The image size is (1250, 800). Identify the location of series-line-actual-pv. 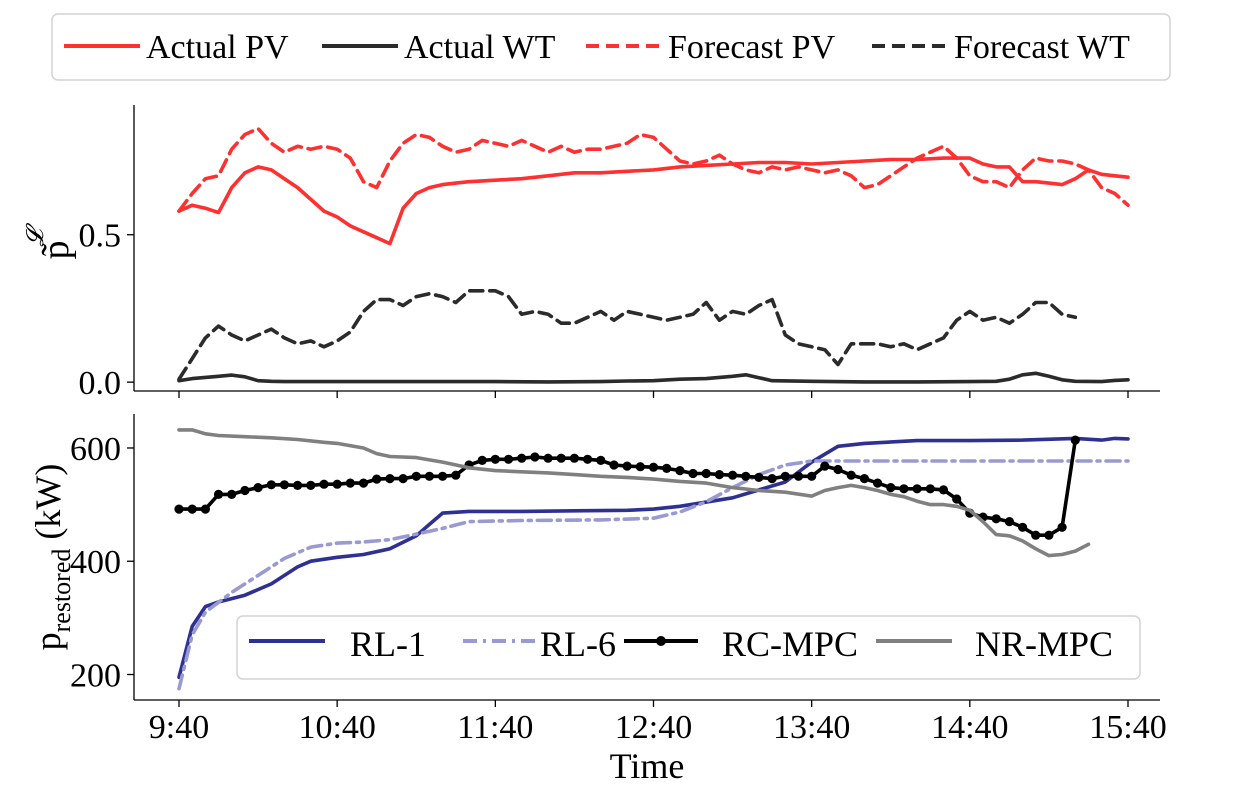
(653, 201).